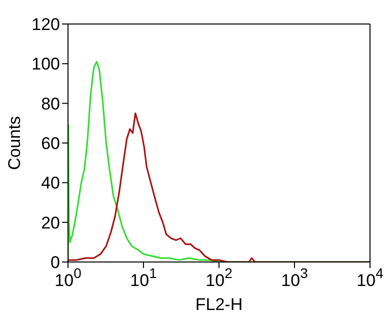 Image resolution: width=392 pixels, height=322 pixels. What do you see at coordinates (50, 104) in the screenshot?
I see `y-tick-label: 80` at bounding box center [50, 104].